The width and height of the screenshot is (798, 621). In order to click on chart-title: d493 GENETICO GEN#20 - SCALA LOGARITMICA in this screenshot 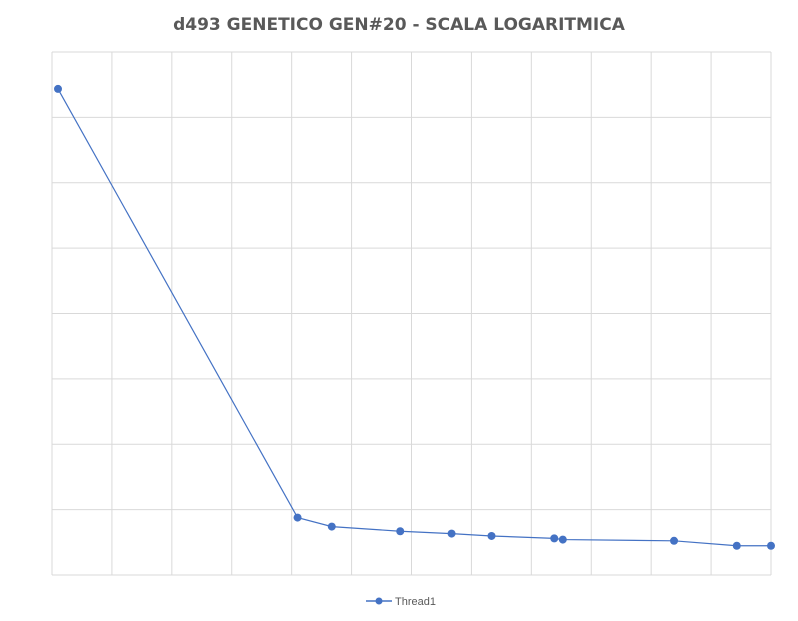, I will do `click(399, 25)`.